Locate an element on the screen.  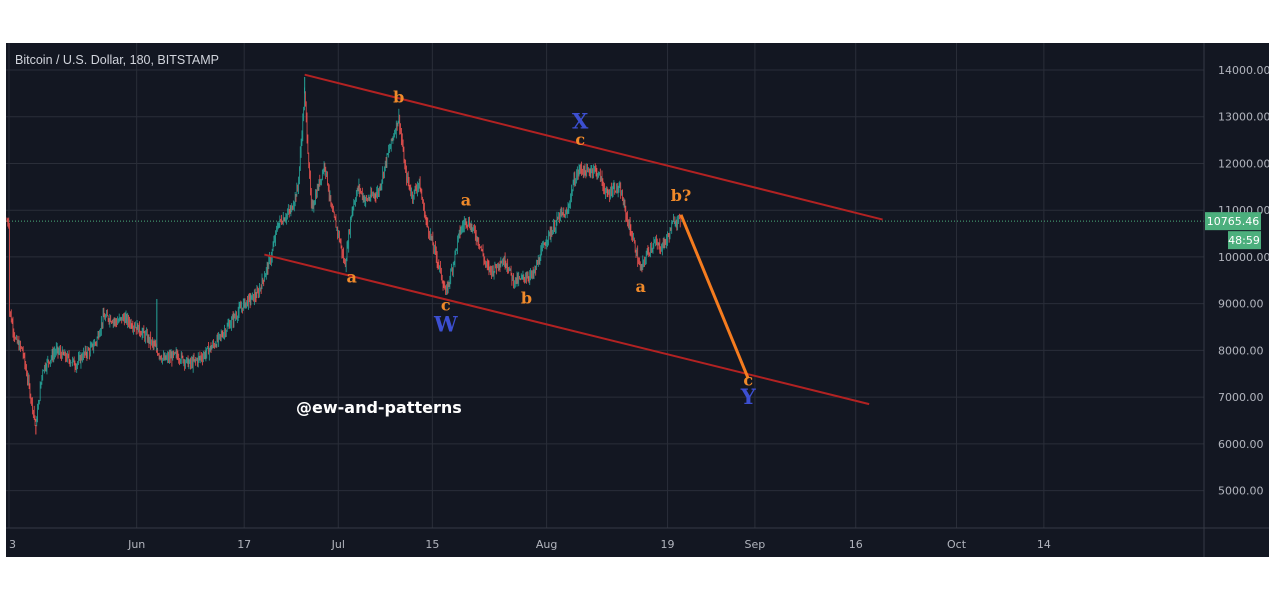
price-tick-label: 13000.00 is located at coordinates (1243, 117).